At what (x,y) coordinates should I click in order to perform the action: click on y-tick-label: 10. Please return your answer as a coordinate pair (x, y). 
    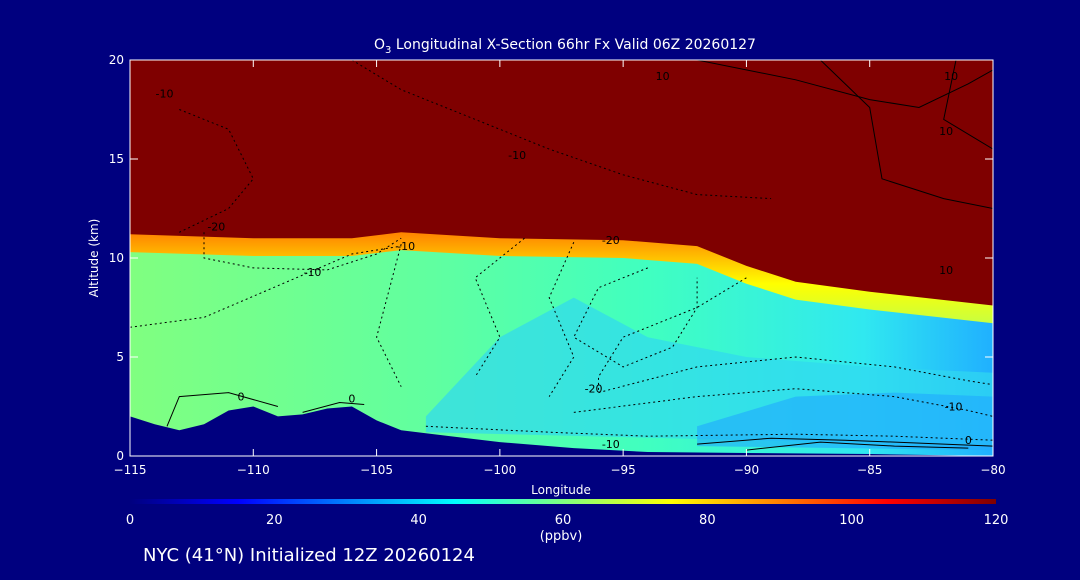
    Looking at the image, I should click on (116, 258).